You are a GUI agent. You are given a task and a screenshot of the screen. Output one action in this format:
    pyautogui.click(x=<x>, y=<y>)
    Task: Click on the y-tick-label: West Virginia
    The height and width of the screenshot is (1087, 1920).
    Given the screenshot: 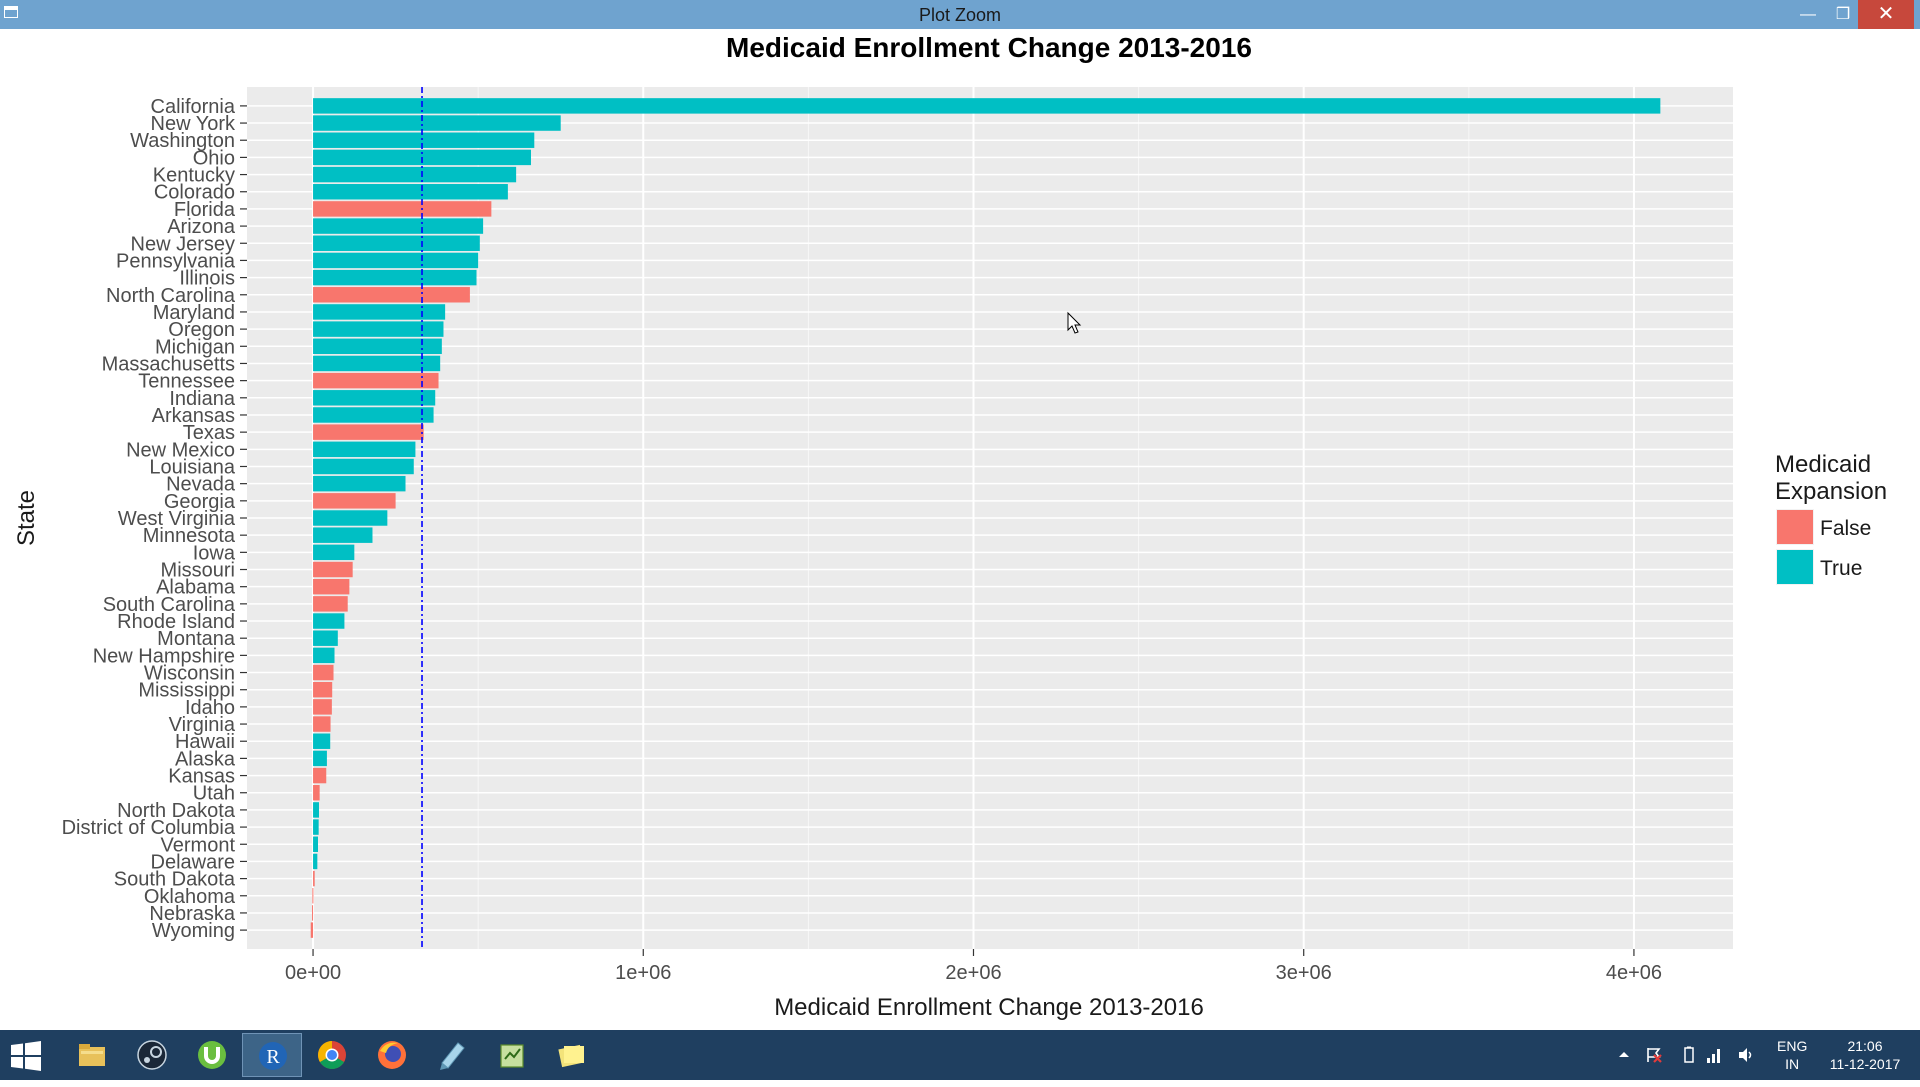 What is the action you would take?
    pyautogui.click(x=177, y=519)
    